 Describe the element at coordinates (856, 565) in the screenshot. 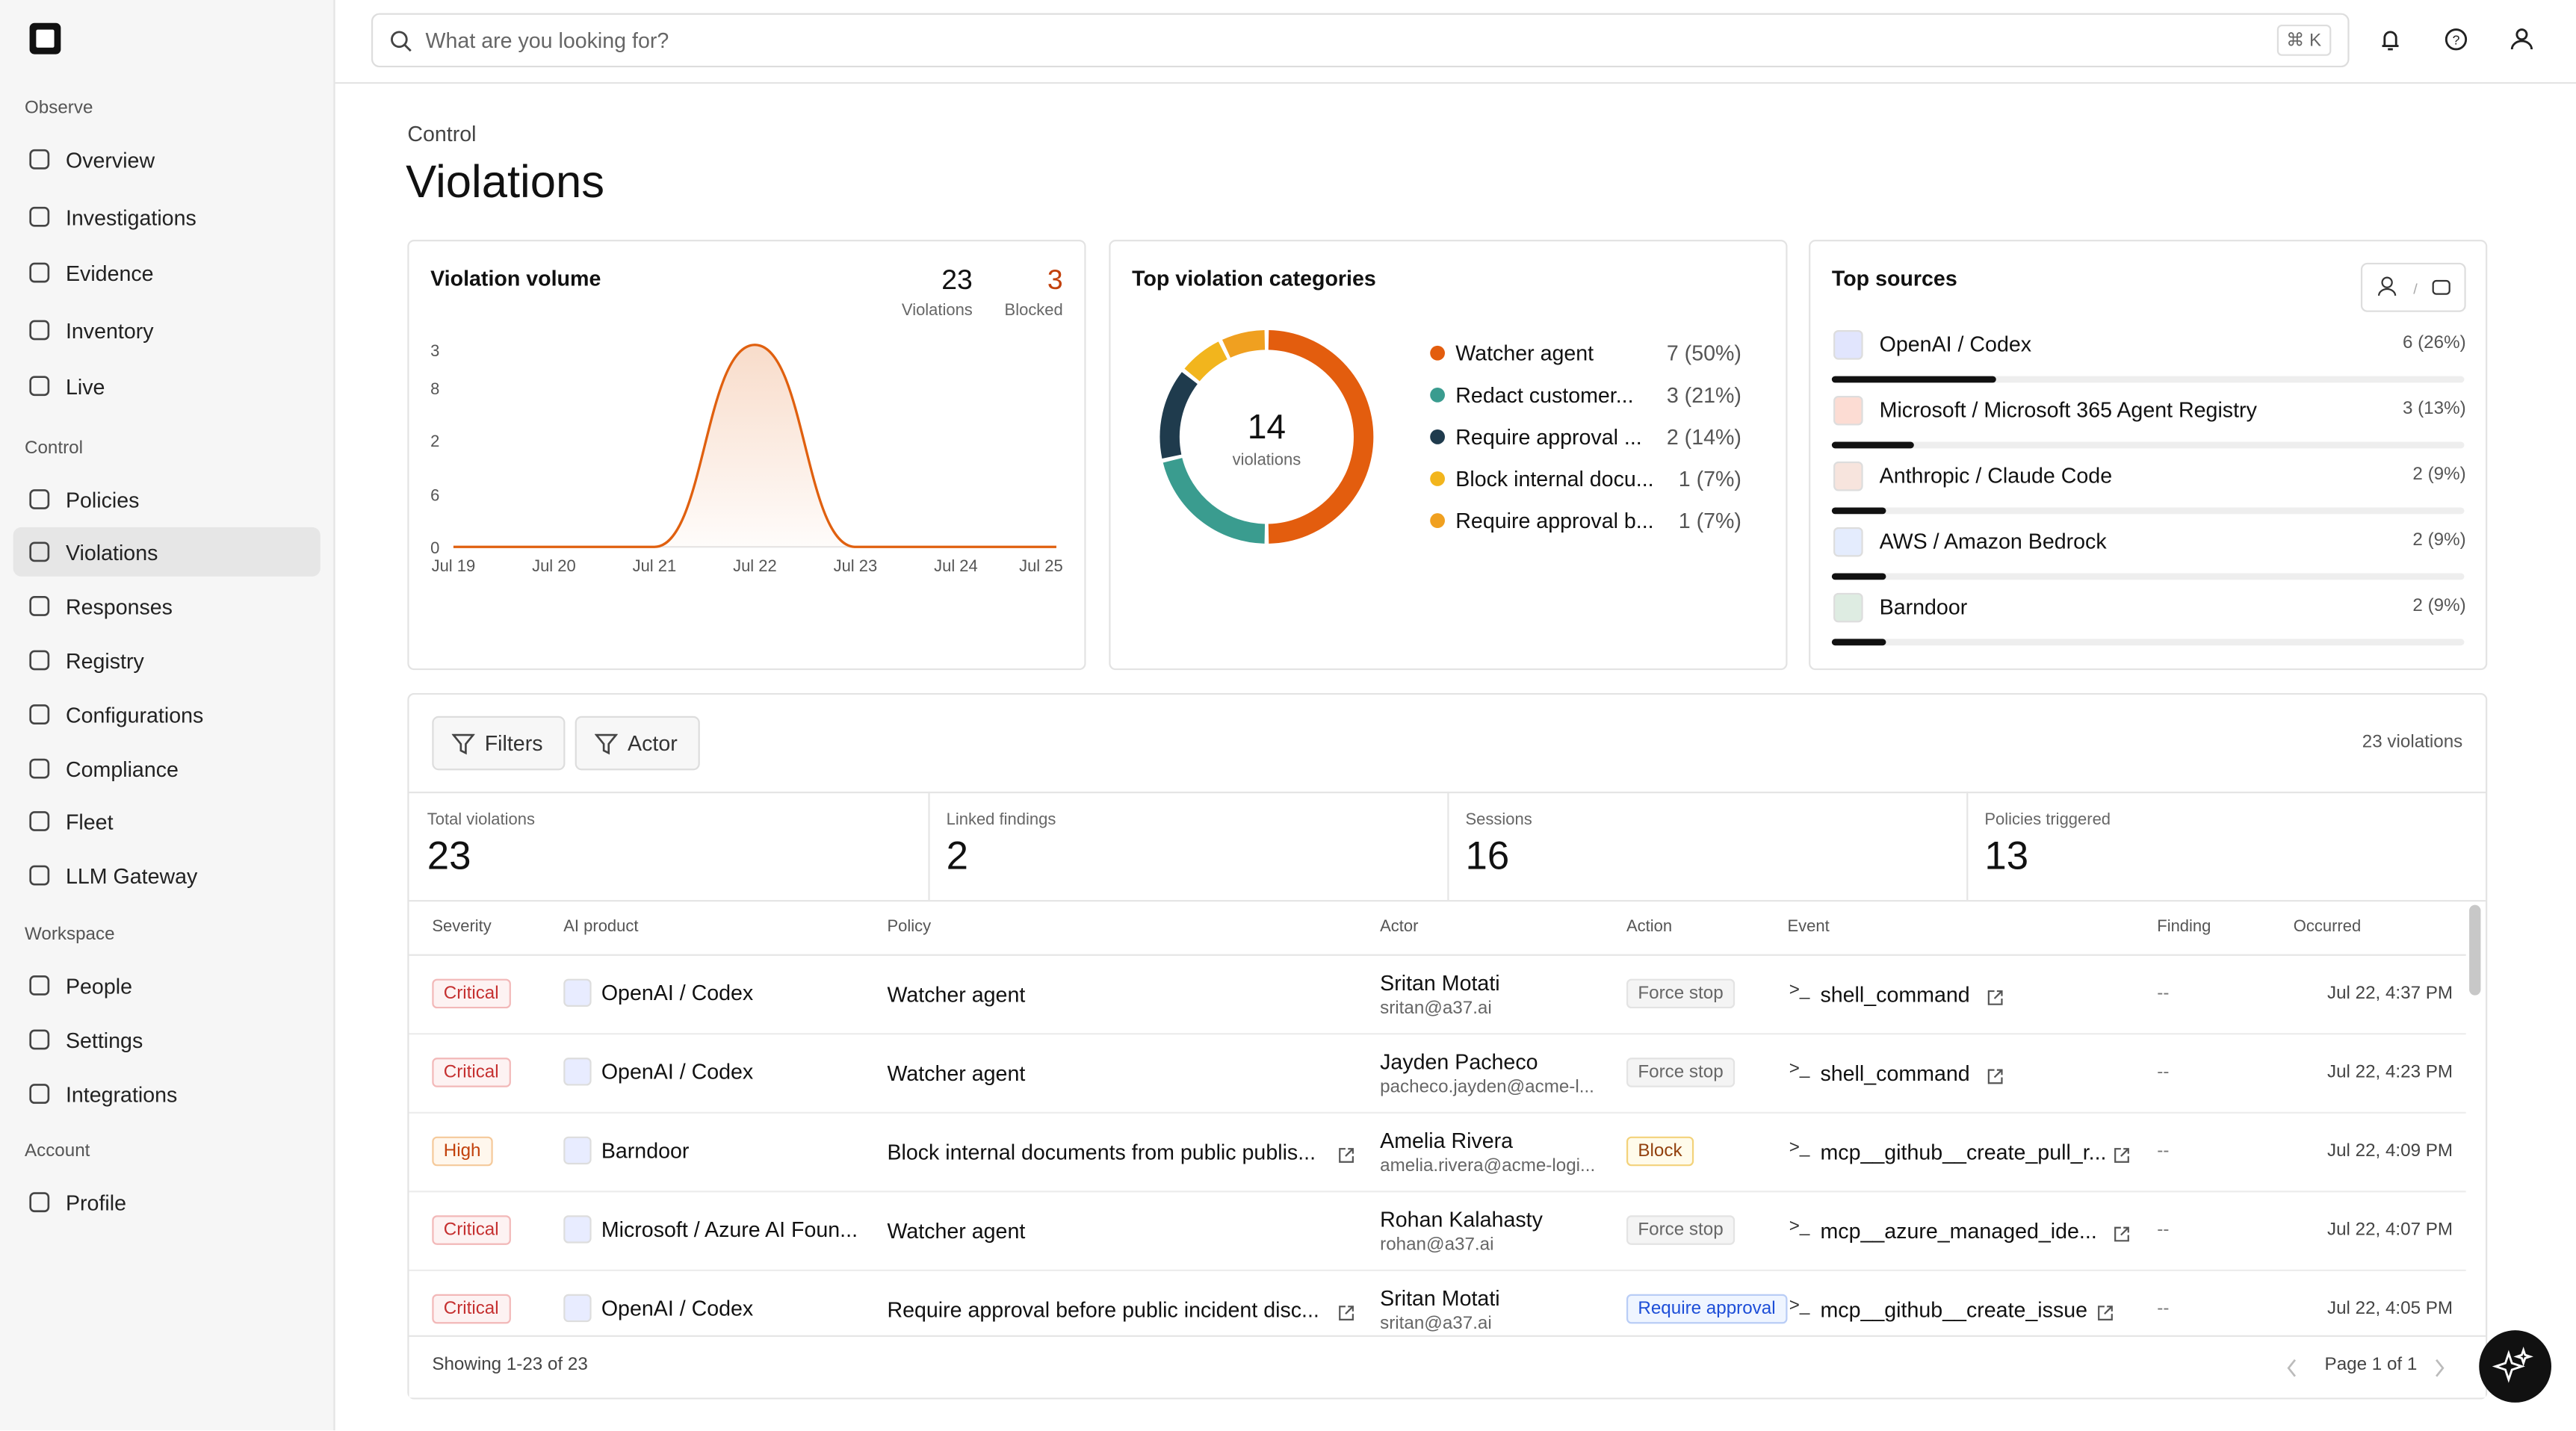

I see `x-tick-label: Jul 23` at that location.